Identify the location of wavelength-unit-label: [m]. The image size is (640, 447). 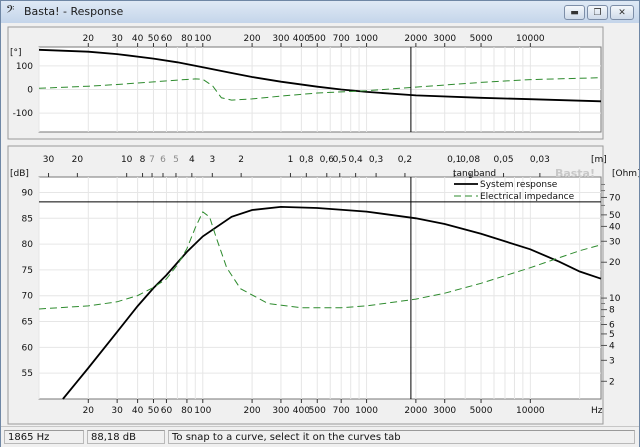
(599, 160).